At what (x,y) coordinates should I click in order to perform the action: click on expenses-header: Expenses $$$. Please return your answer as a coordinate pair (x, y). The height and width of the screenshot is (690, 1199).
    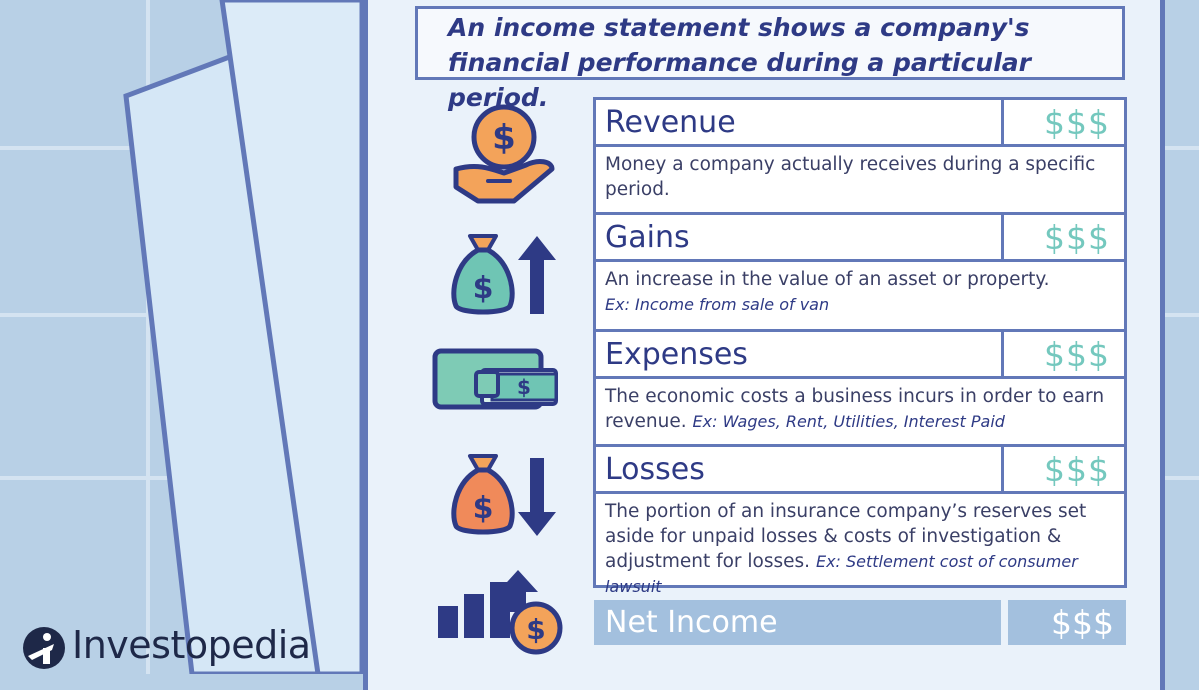
    Looking at the image, I should click on (860, 355).